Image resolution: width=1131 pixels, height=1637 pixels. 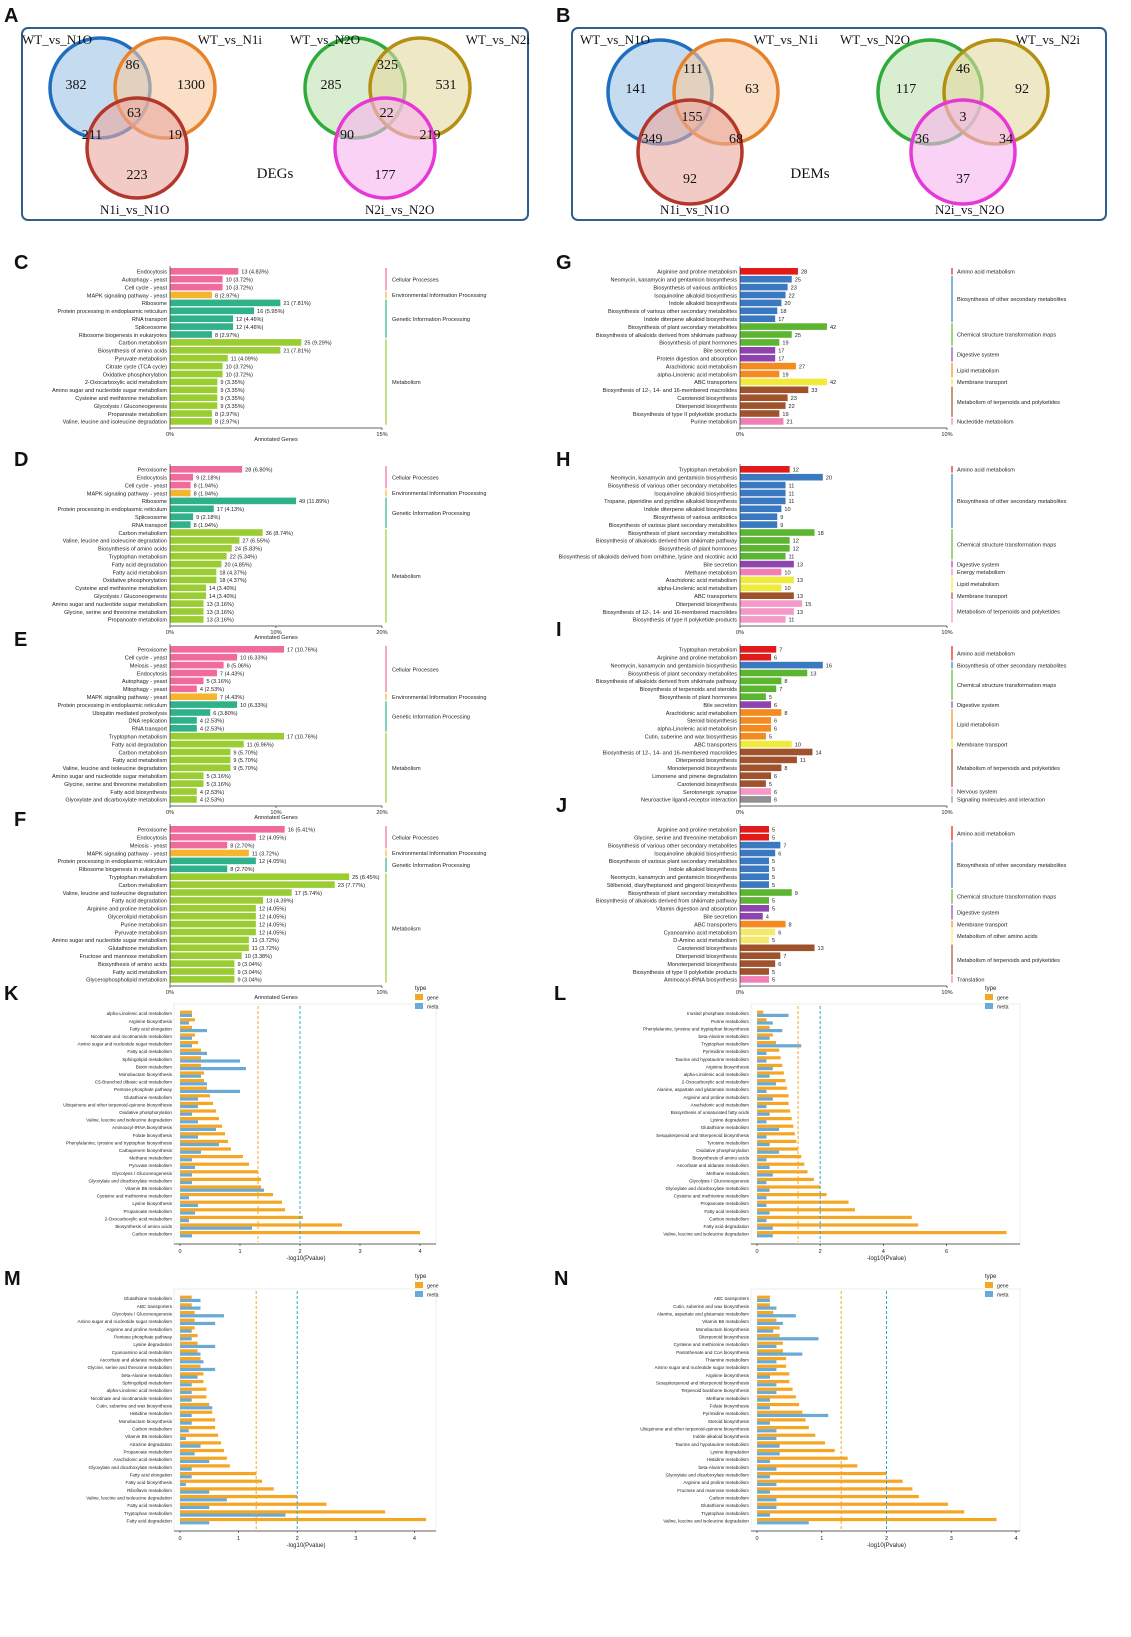 What do you see at coordinates (783, 312) in the screenshot?
I see `bar-value: 18` at bounding box center [783, 312].